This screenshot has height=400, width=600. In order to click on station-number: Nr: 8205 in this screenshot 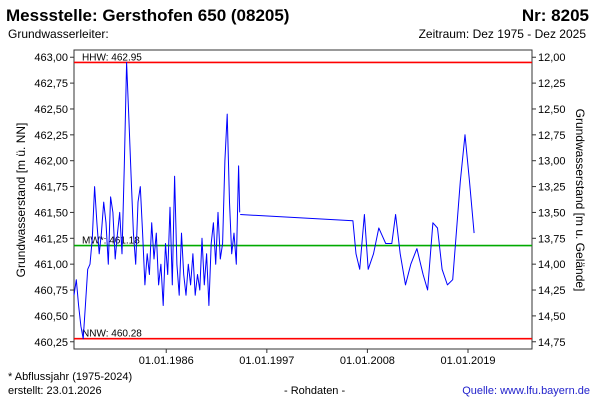, I will do `click(555, 15)`.